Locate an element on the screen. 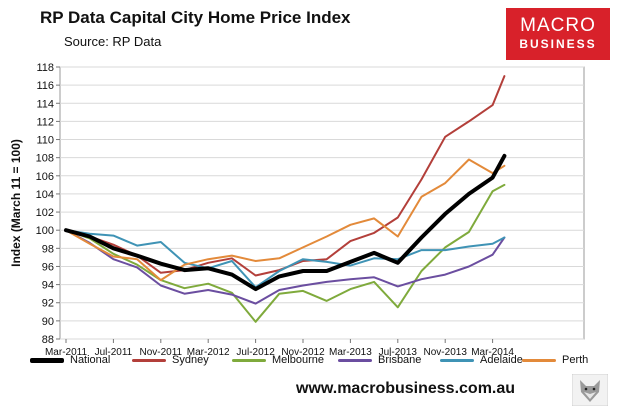 The image size is (618, 409). x-tick-label: Mar-2013 is located at coordinates (350, 352).